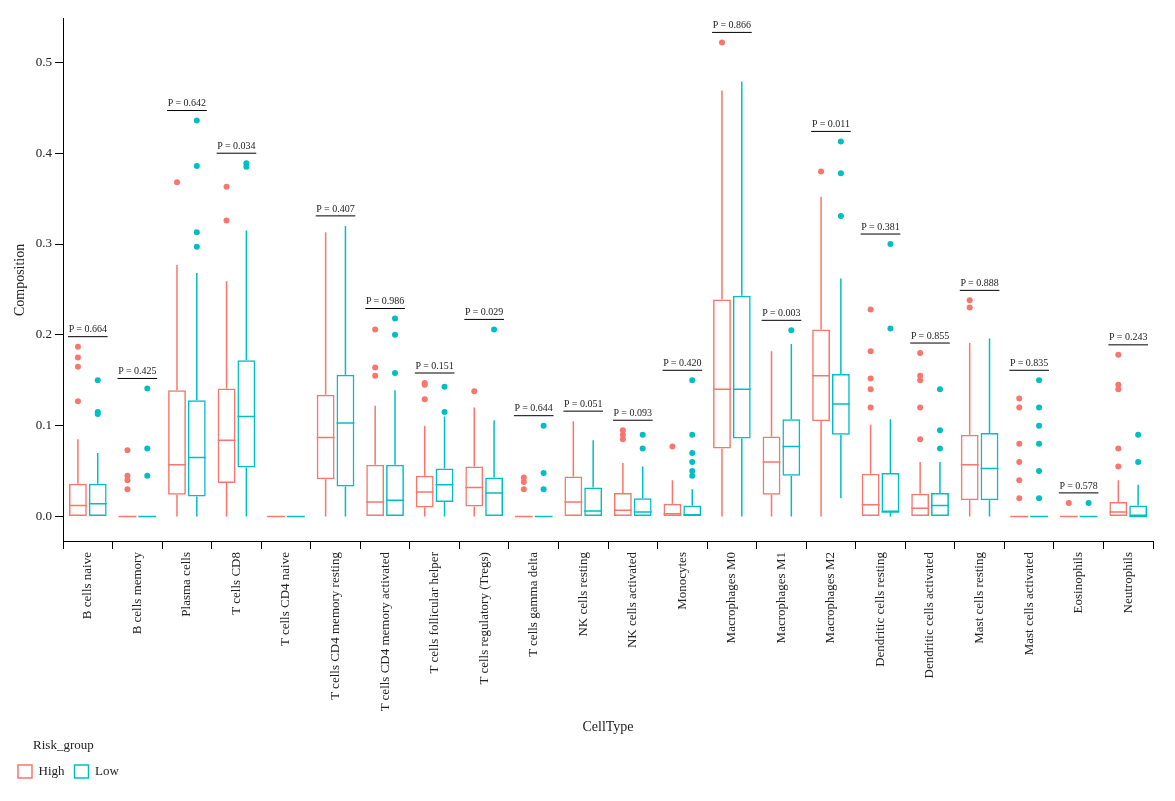 The height and width of the screenshot is (801, 1175). What do you see at coordinates (732, 25) in the screenshot?
I see `annotation: P = 0.866` at bounding box center [732, 25].